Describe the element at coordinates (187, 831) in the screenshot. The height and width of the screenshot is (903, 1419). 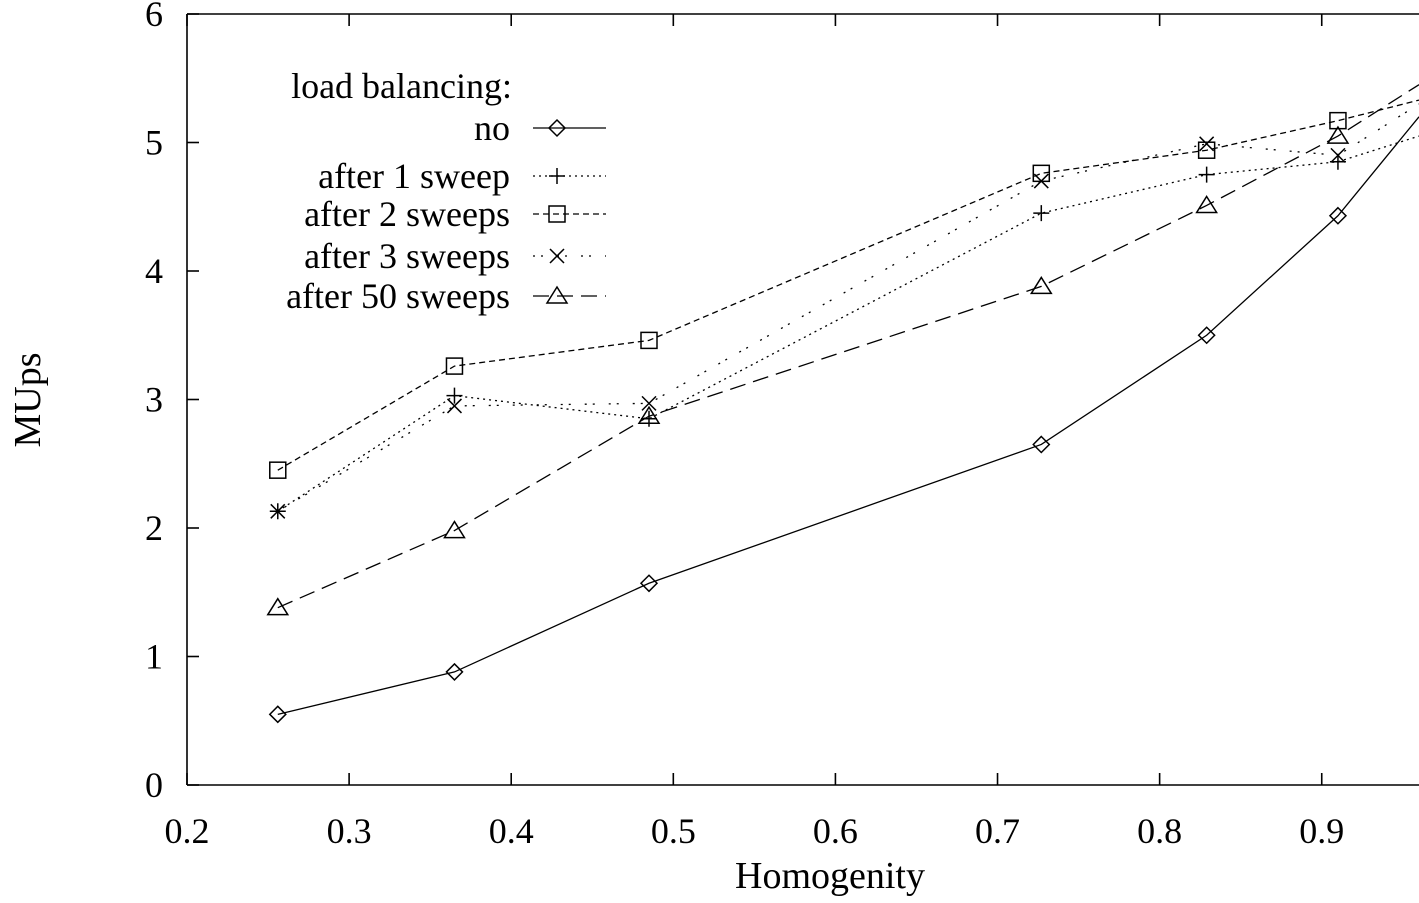
I see `x-tick-label: 0.2` at that location.